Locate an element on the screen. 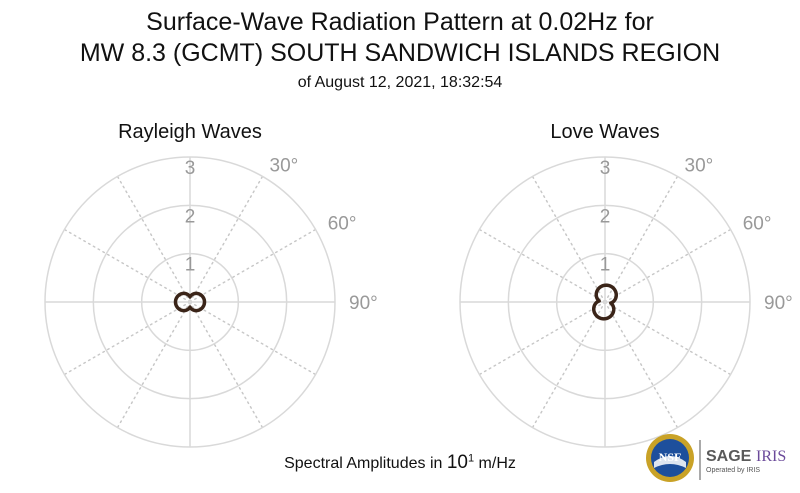 This screenshot has width=800, height=493. panel-title: Love Waves is located at coordinates (604, 132).